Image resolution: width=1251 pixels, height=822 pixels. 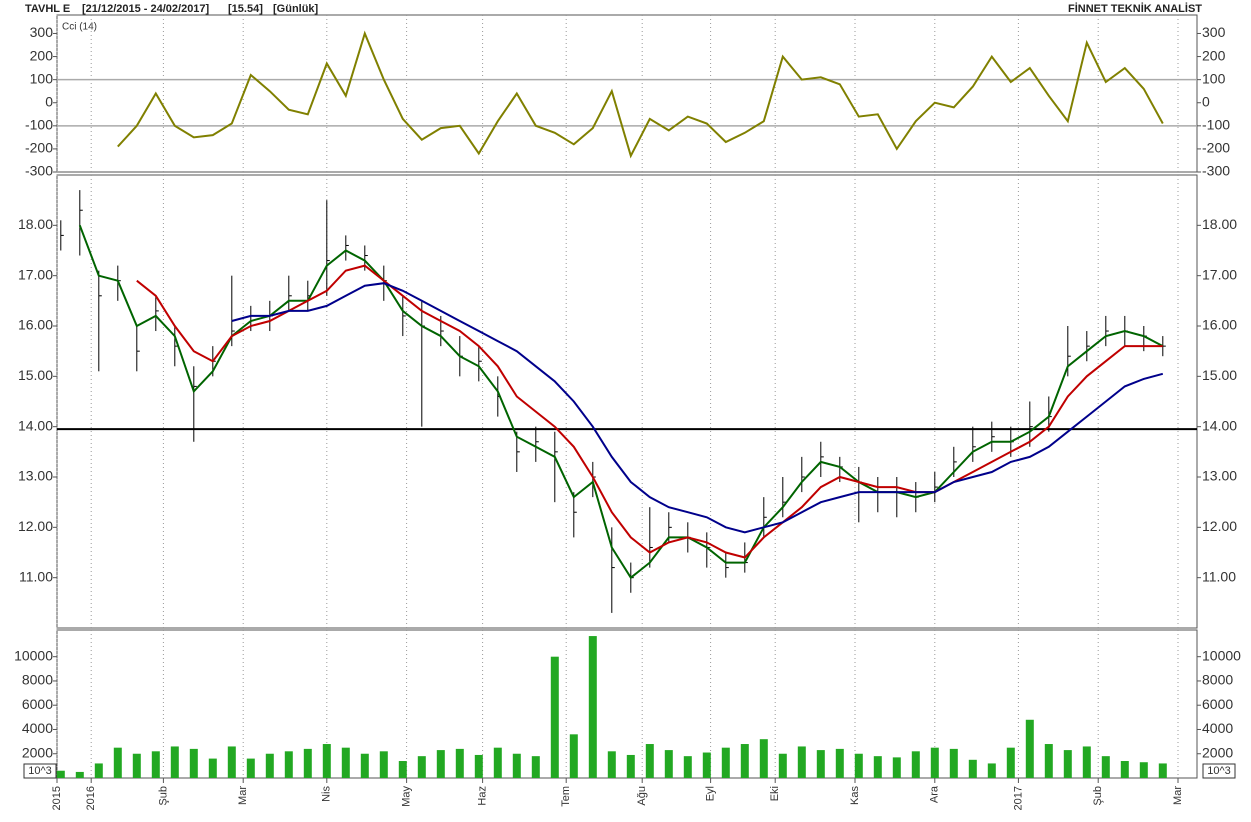 I want to click on y-tick-label: 8000, so click(x=37, y=680).